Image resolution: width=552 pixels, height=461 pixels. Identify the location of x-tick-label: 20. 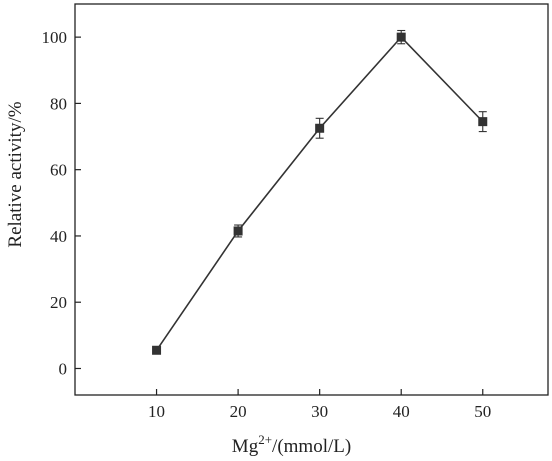
(238, 411).